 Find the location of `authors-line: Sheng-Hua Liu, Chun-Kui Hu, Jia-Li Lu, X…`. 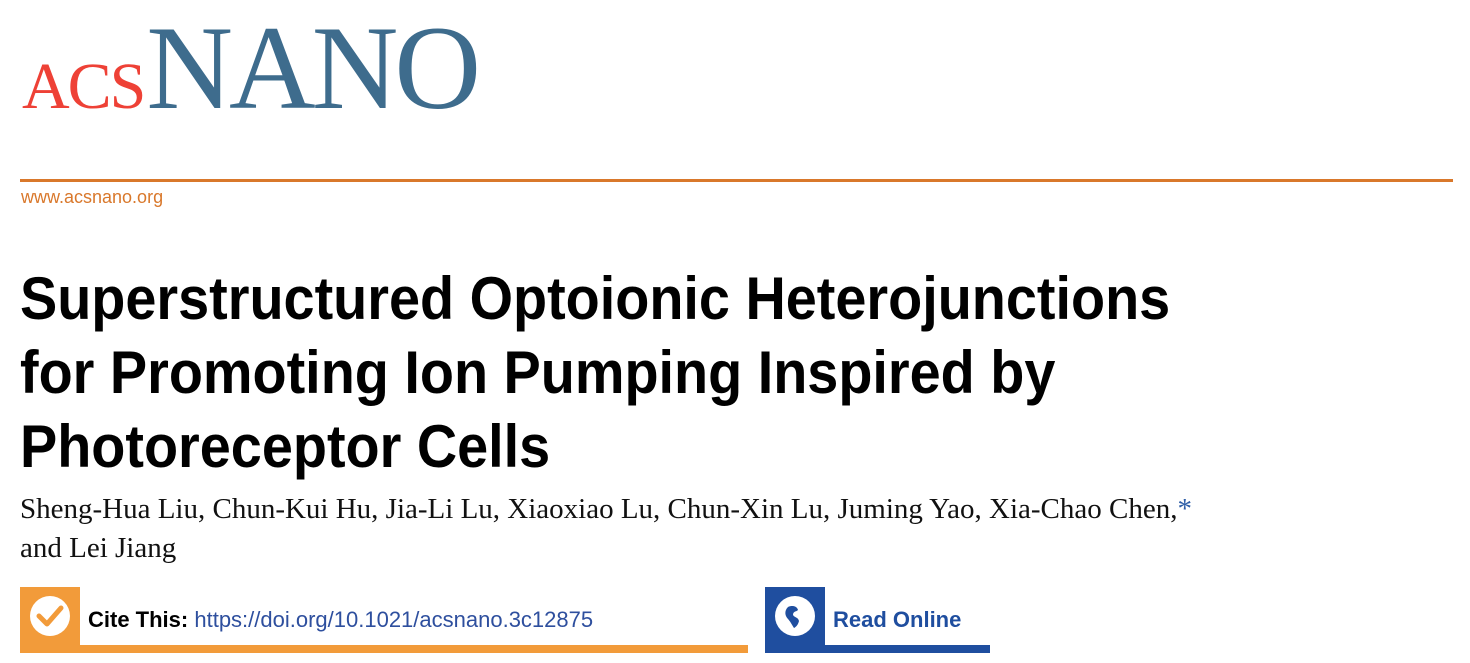

authors-line: Sheng-Hua Liu, Chun-Kui Hu, Jia-Li Lu, X… is located at coordinates (599, 509).